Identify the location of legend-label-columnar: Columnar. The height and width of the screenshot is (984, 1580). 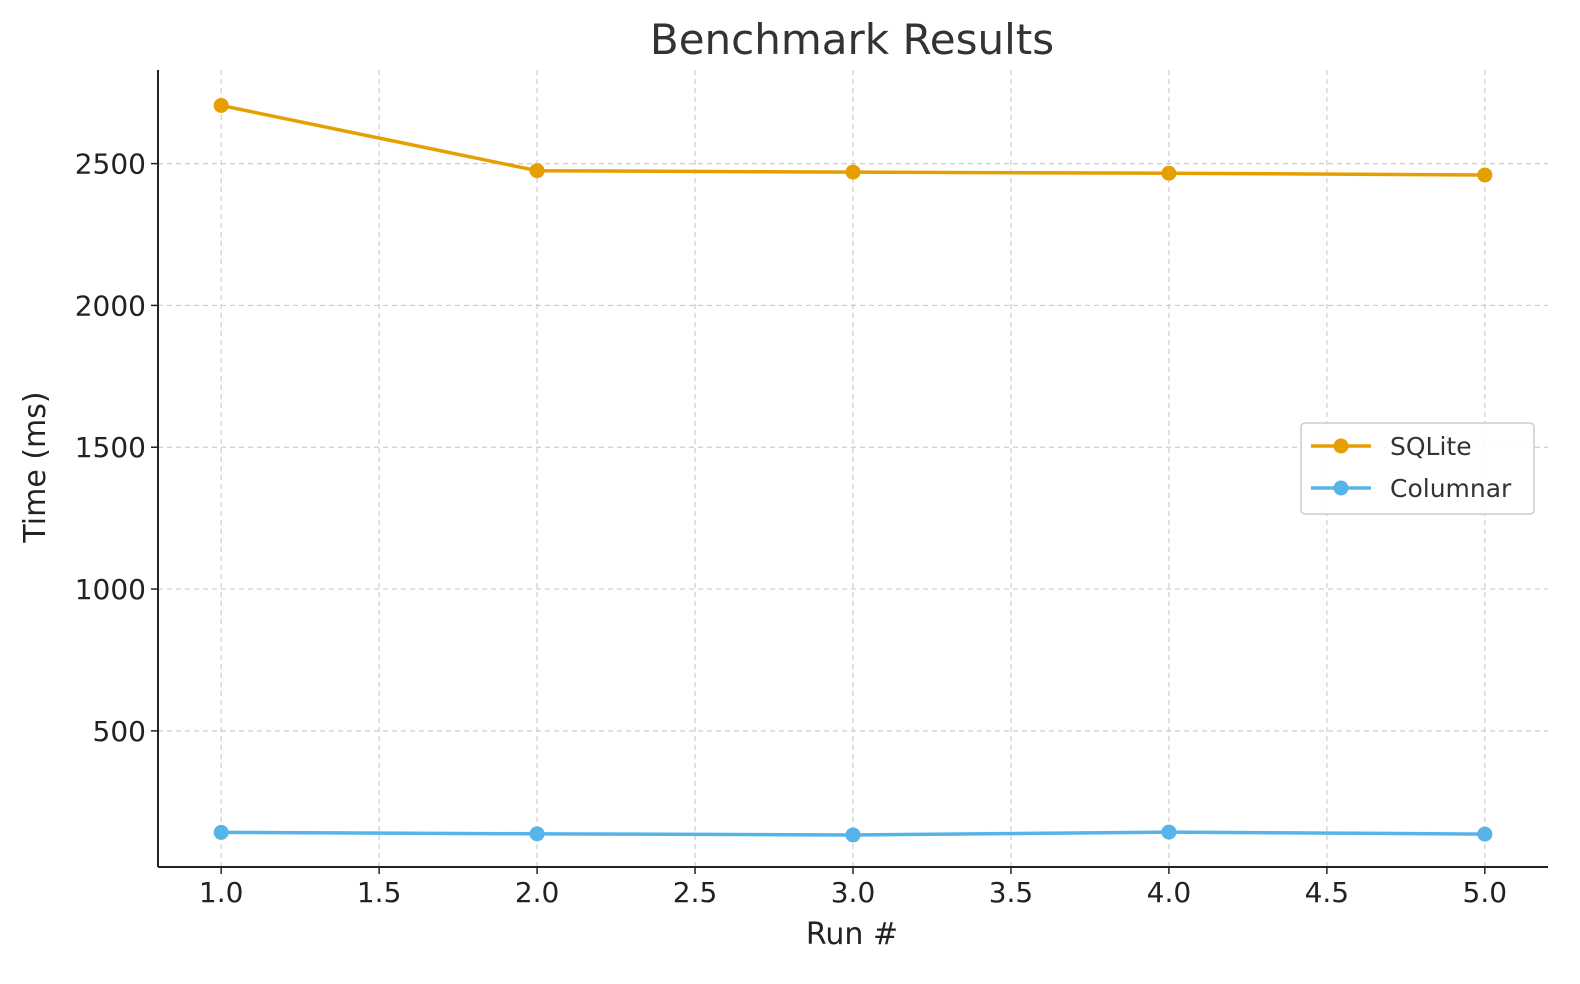
(1451, 488).